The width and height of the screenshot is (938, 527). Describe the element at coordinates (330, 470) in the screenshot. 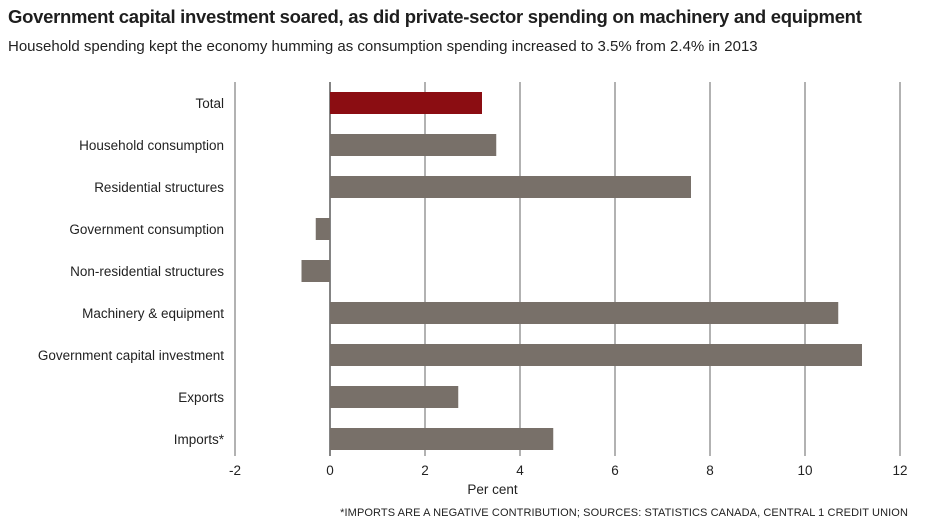

I see `tick-label-1: 0` at that location.